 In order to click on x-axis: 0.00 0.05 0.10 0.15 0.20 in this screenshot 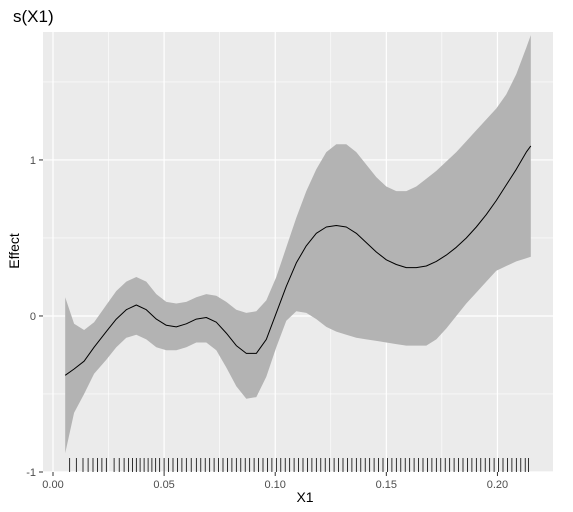, I will do `click(275, 481)`.